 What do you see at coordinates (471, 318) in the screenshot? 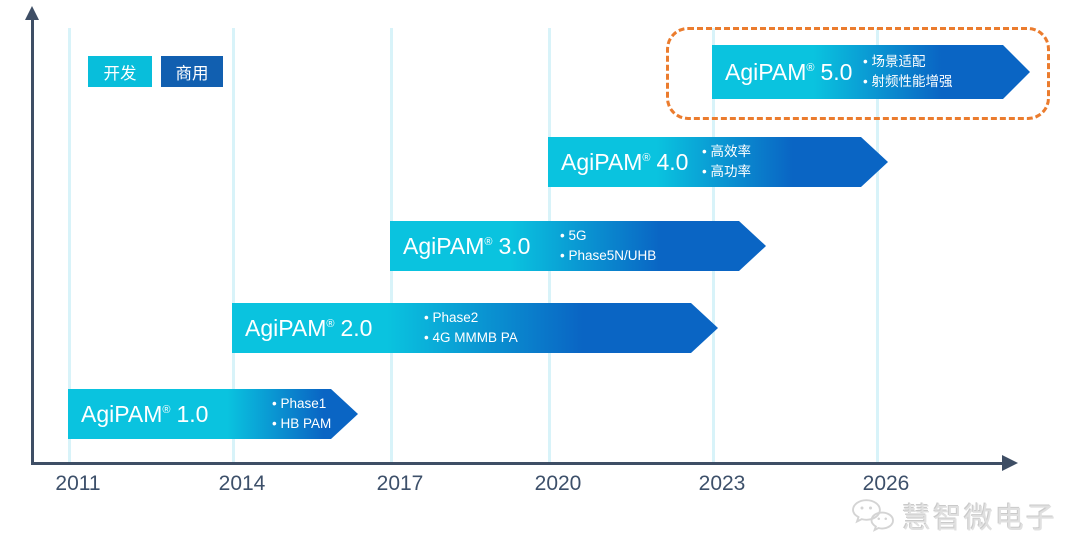
I see `bullet-item: Phase2` at bounding box center [471, 318].